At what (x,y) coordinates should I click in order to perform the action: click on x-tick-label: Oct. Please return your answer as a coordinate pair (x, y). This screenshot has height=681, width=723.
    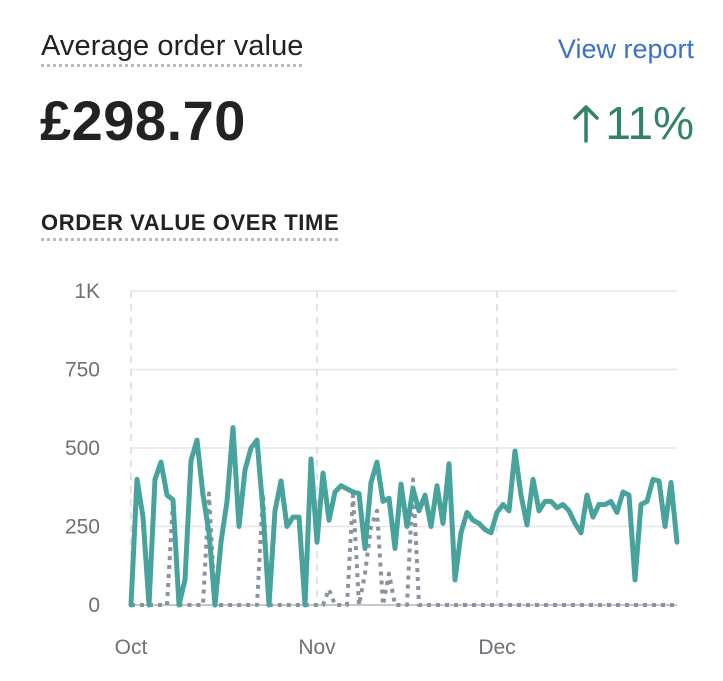
    Looking at the image, I should click on (131, 647).